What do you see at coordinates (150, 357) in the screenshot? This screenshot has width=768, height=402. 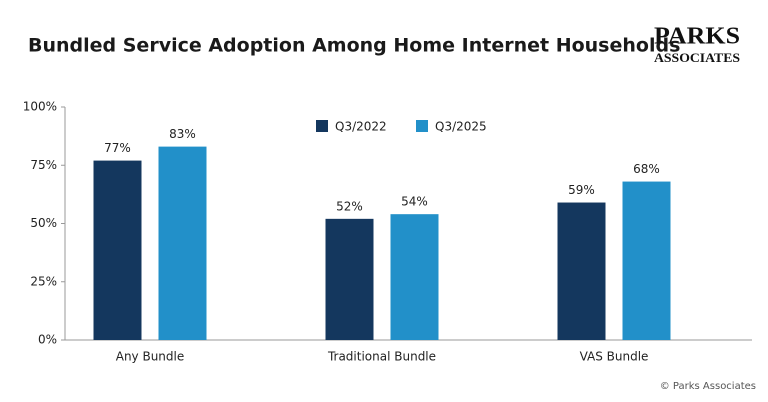 I see `x-tick-label: Any Bundle` at bounding box center [150, 357].